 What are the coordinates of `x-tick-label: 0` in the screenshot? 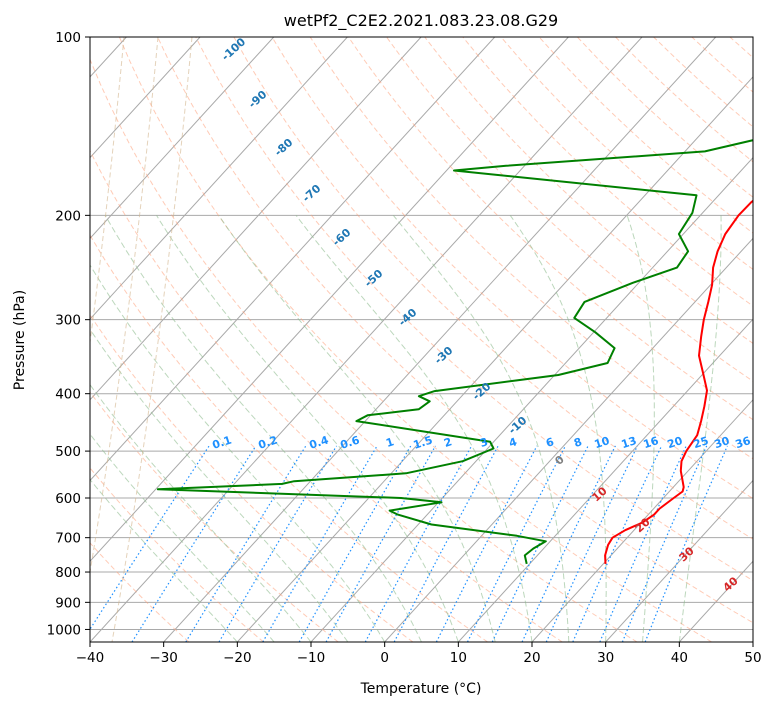 It's located at (384, 658).